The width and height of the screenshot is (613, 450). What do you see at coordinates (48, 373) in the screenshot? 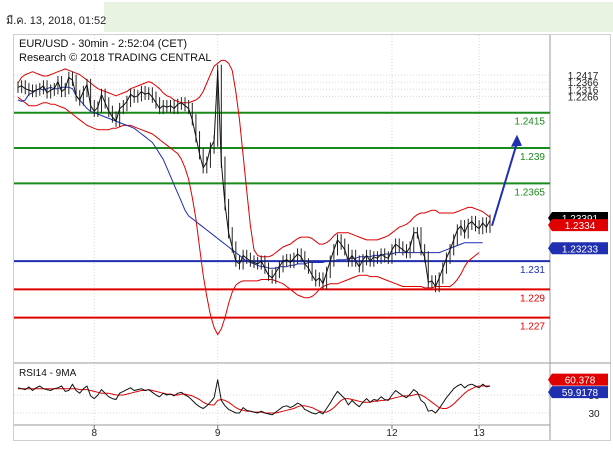
I see `rsi-title: RSI14 - 9MA` at bounding box center [48, 373].